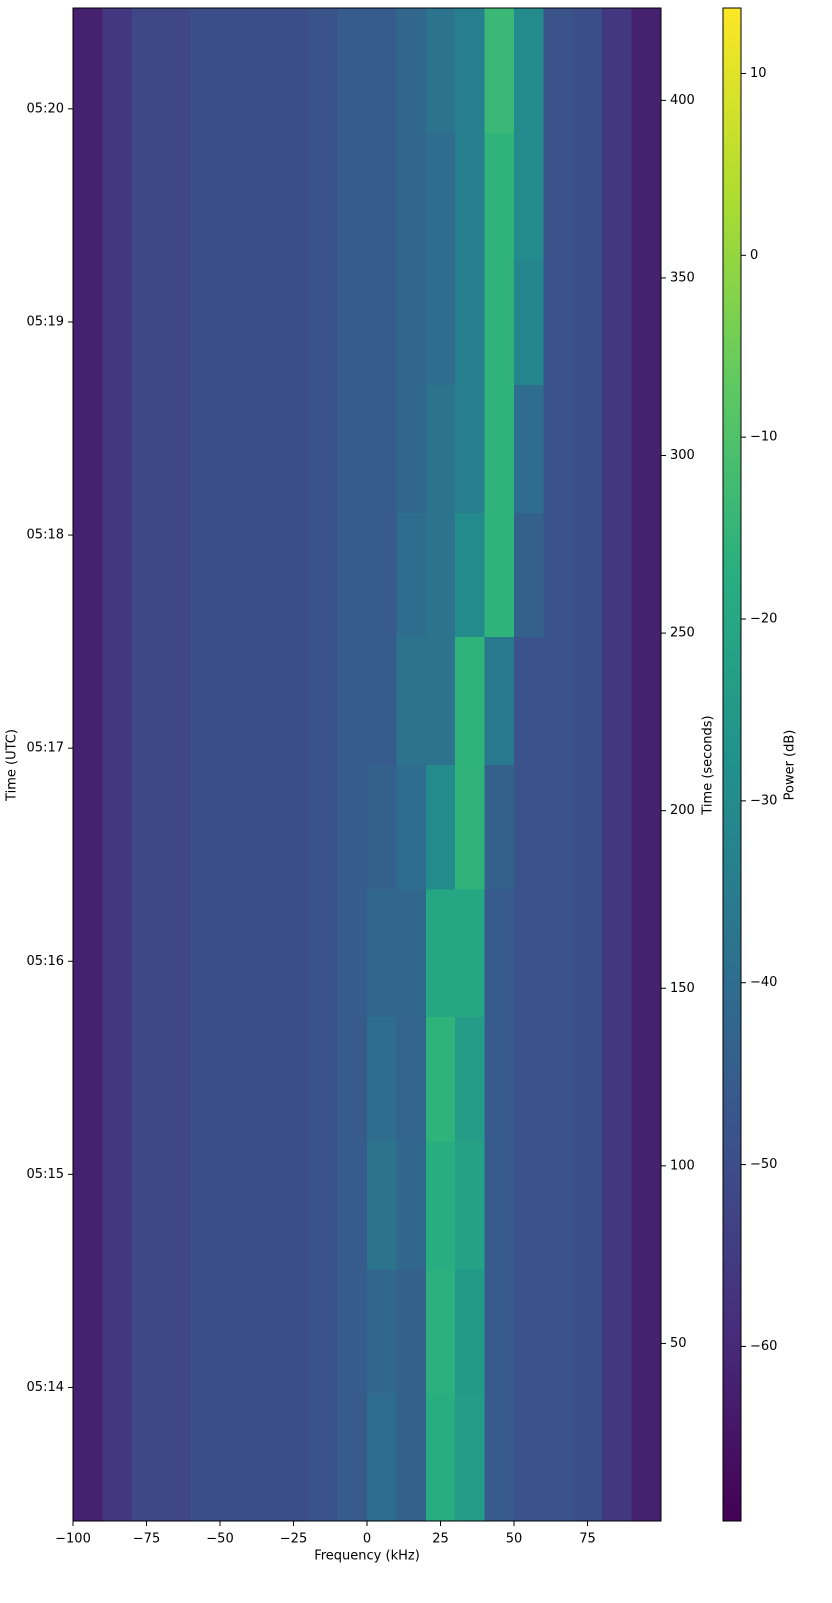 This screenshot has height=1603, width=832. Describe the element at coordinates (45, 961) in the screenshot. I see `y-tick-label: 05:16` at that location.